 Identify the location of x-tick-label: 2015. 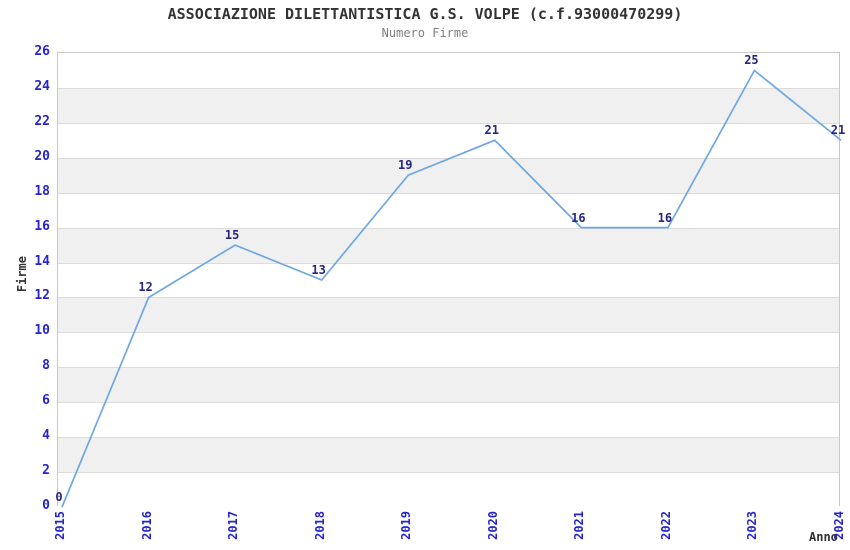
(60, 525).